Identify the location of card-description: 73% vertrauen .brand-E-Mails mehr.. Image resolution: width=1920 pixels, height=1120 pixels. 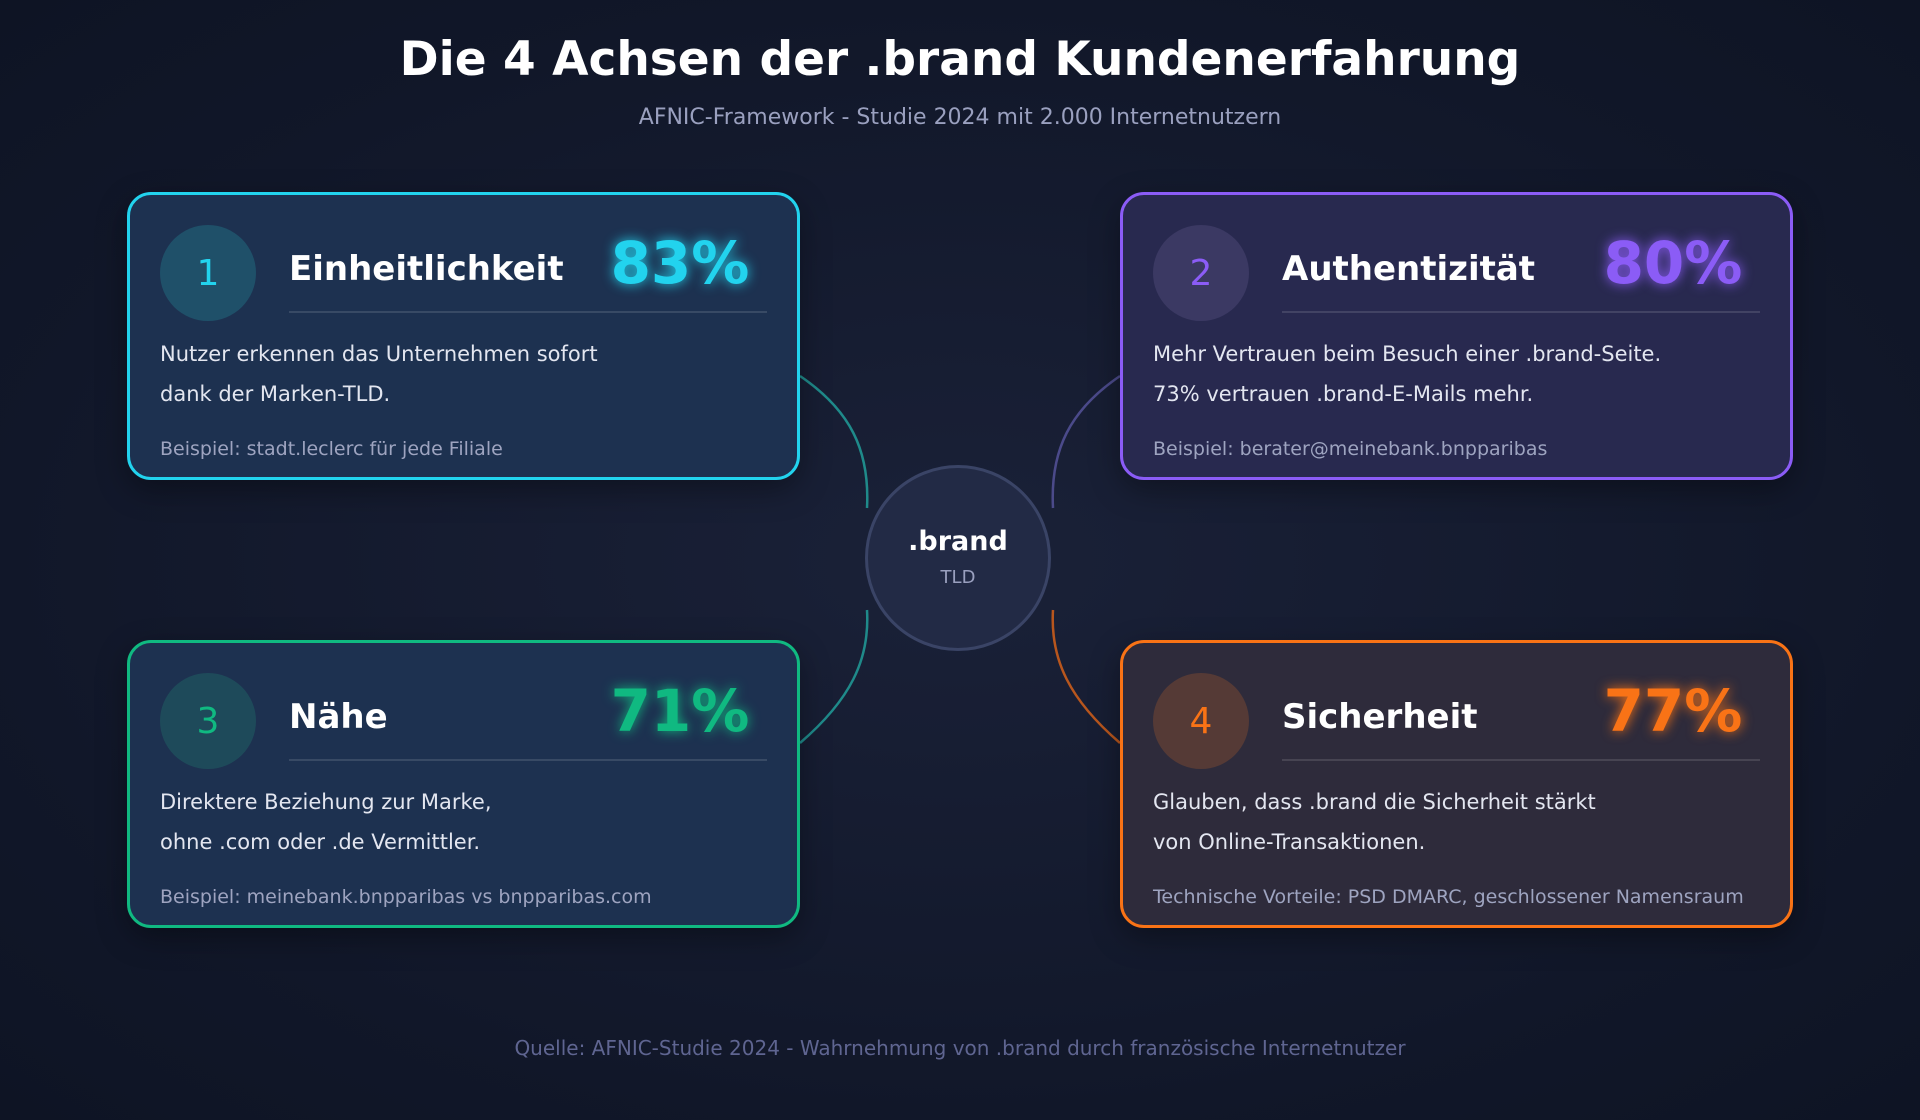
(1343, 394).